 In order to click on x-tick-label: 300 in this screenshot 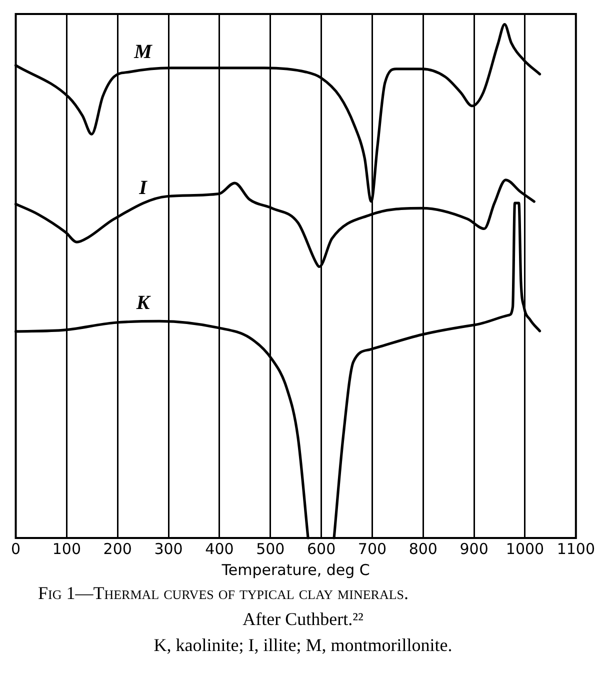, I will do `click(168, 549)`.